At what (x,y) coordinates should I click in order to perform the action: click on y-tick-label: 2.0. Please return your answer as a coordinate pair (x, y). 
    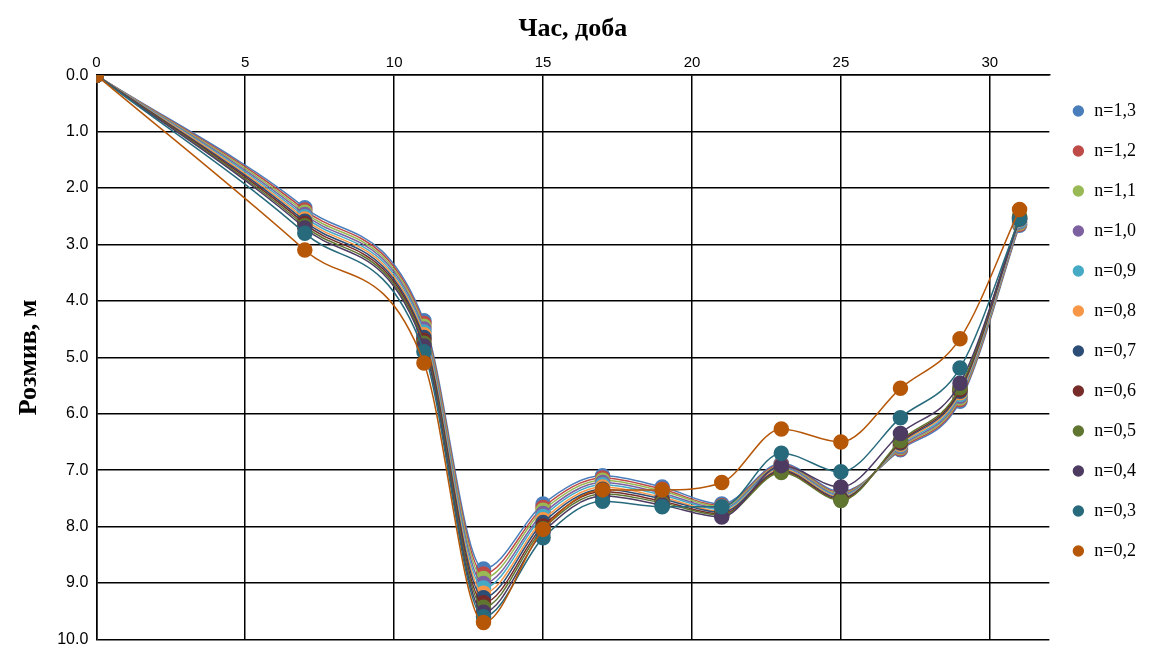
    Looking at the image, I should click on (77, 187).